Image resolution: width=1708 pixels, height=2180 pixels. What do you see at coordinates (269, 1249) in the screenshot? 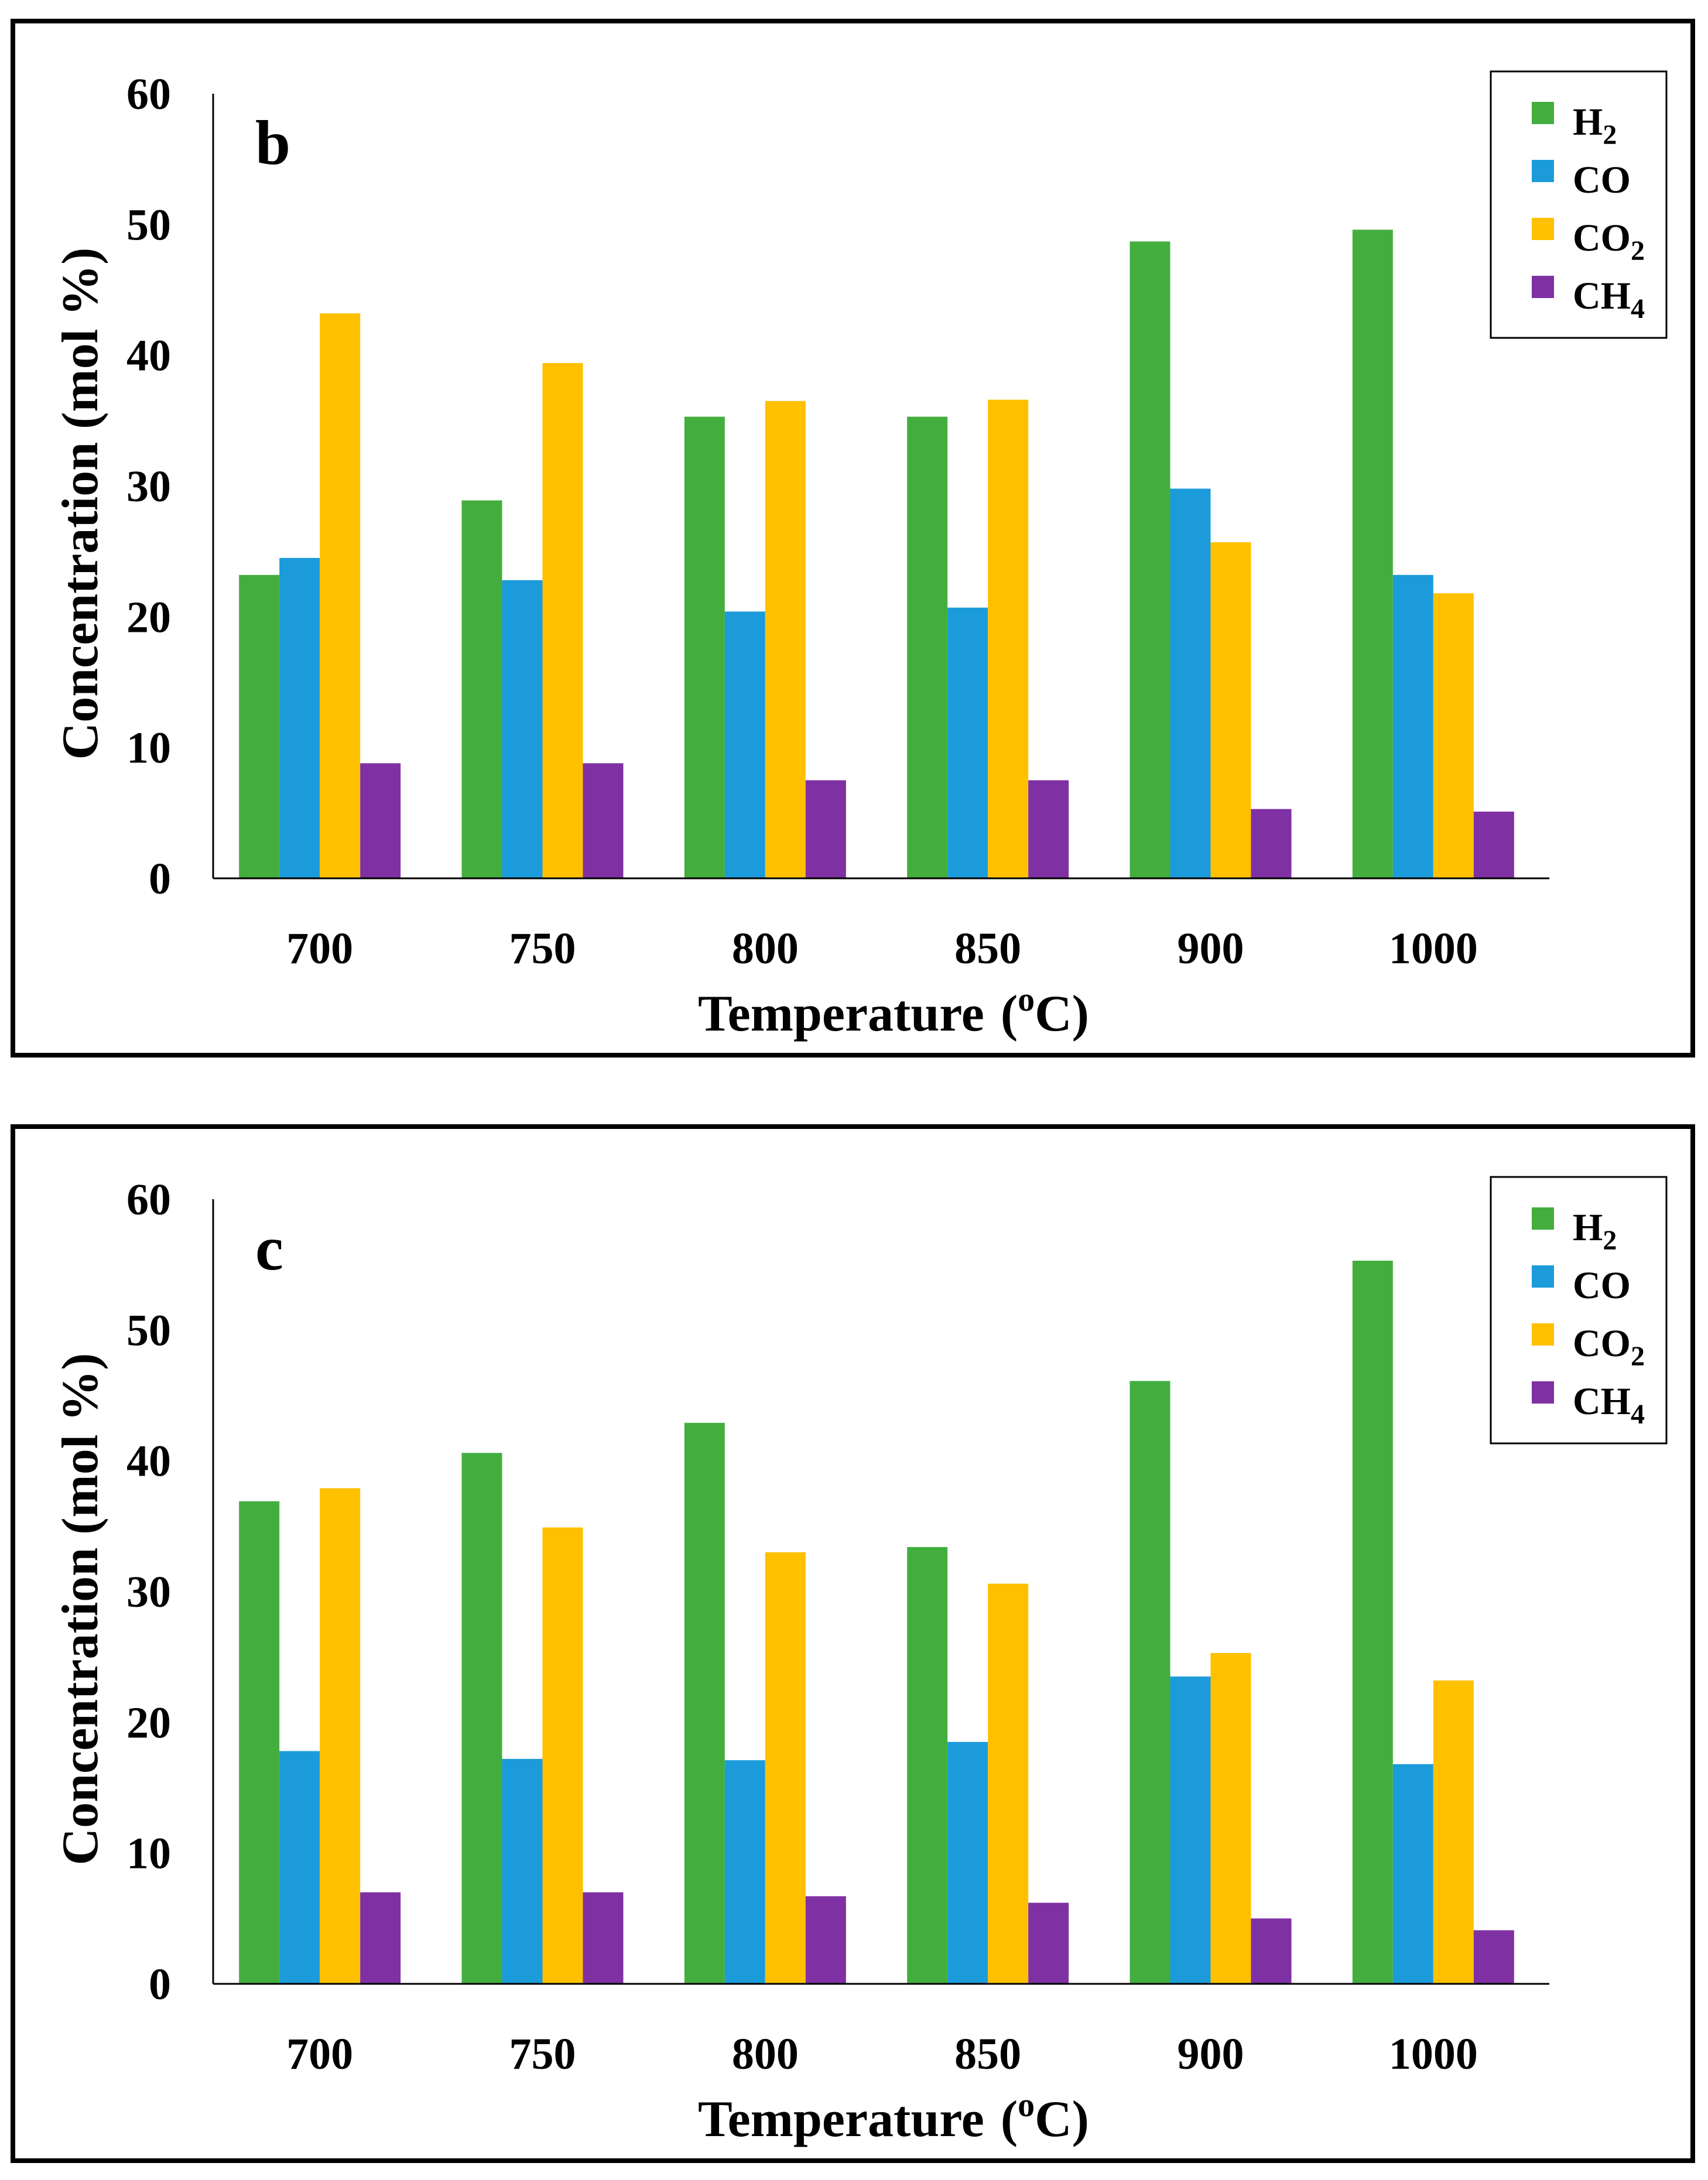
I see `panel-label: c` at bounding box center [269, 1249].